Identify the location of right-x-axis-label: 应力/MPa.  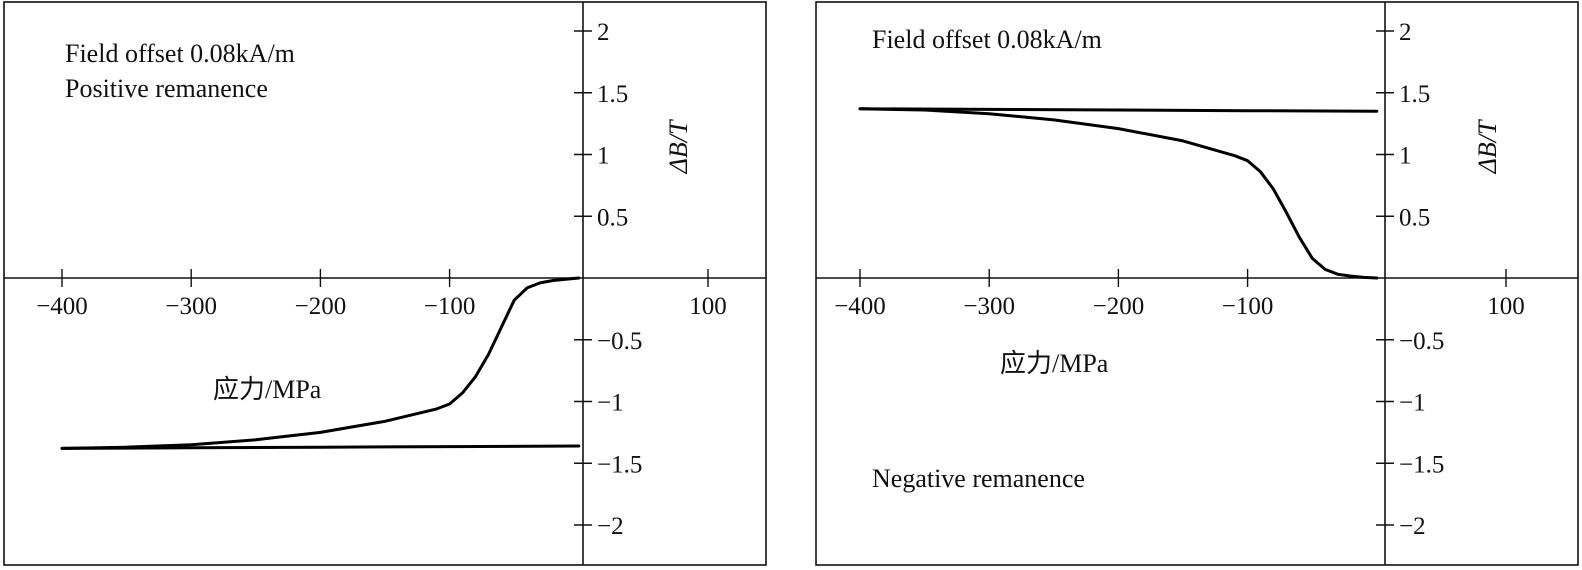
(1054, 363).